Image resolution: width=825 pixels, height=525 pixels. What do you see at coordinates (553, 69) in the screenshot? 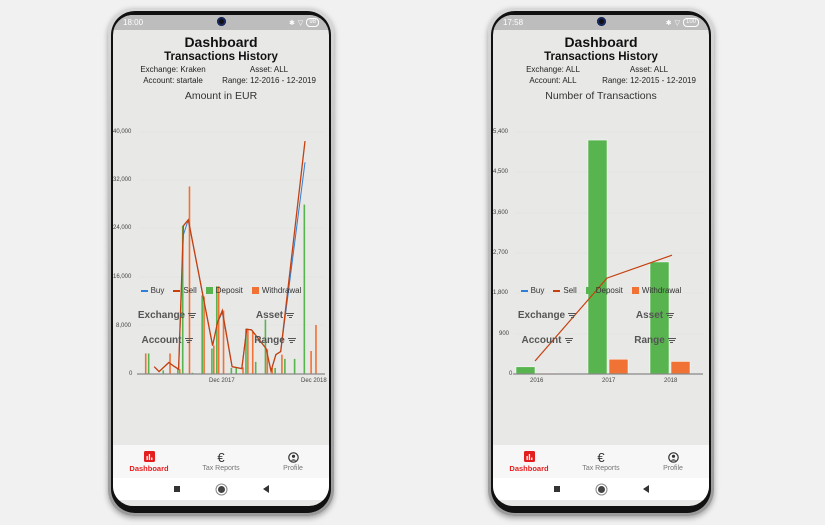
I see `meta-exchange: Exchange: ALL` at bounding box center [553, 69].